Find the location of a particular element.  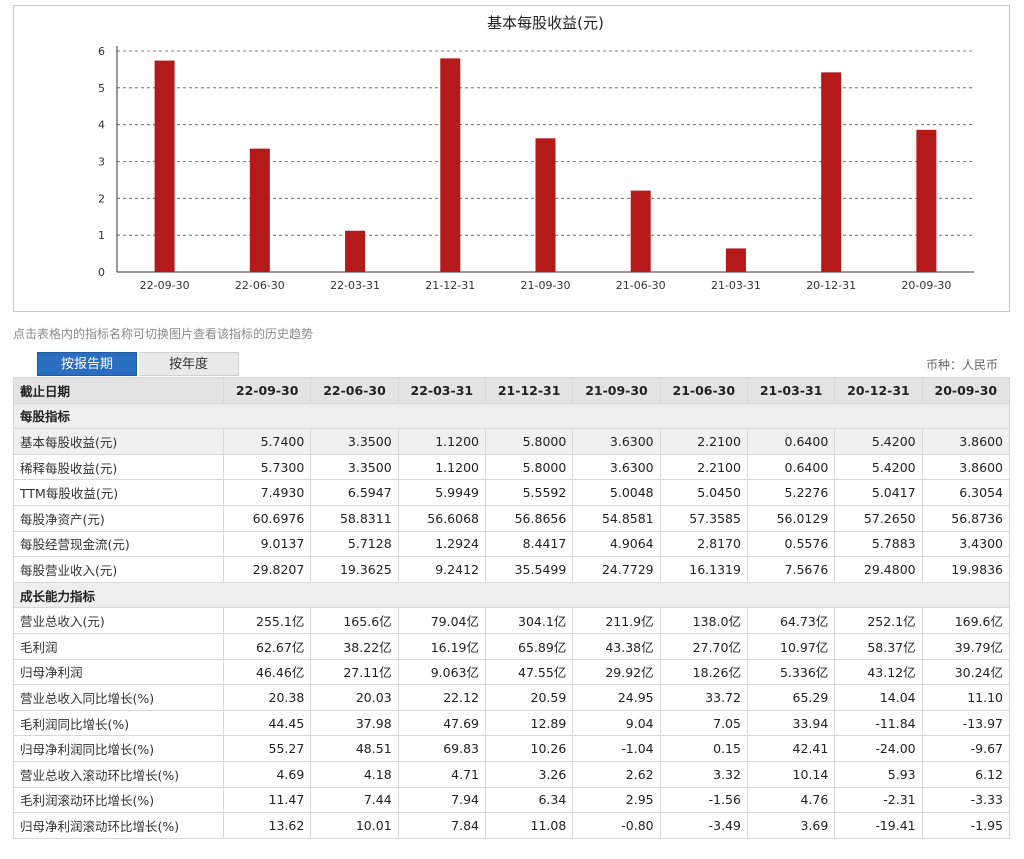

table-cell: 8.4417 is located at coordinates (529, 544).